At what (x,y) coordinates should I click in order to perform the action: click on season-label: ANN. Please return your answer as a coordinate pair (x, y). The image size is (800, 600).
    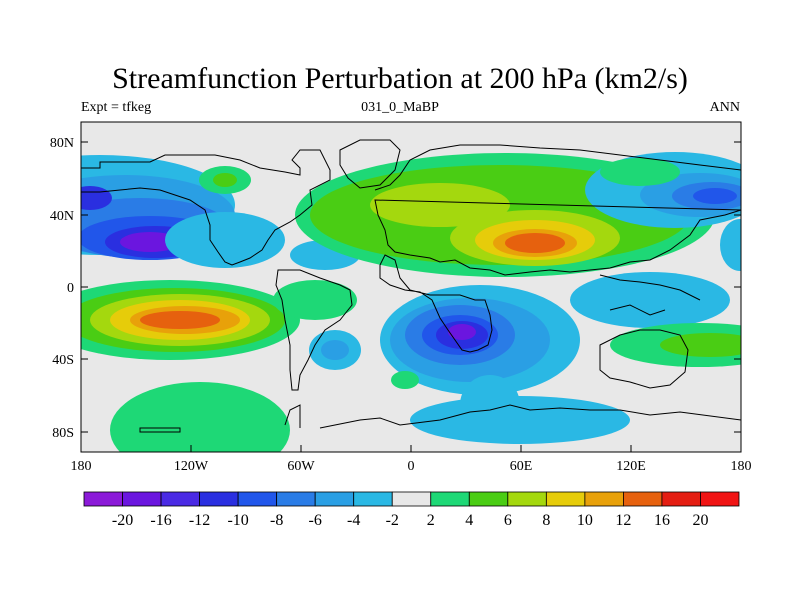
    Looking at the image, I should click on (724, 107).